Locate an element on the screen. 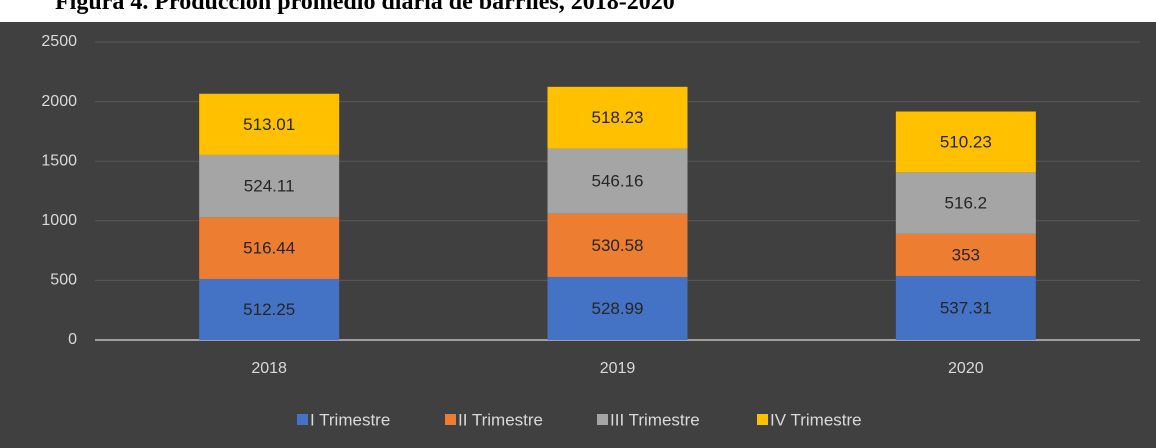 The width and height of the screenshot is (1156, 448). legend-label: IV Trimestre is located at coordinates (816, 419).